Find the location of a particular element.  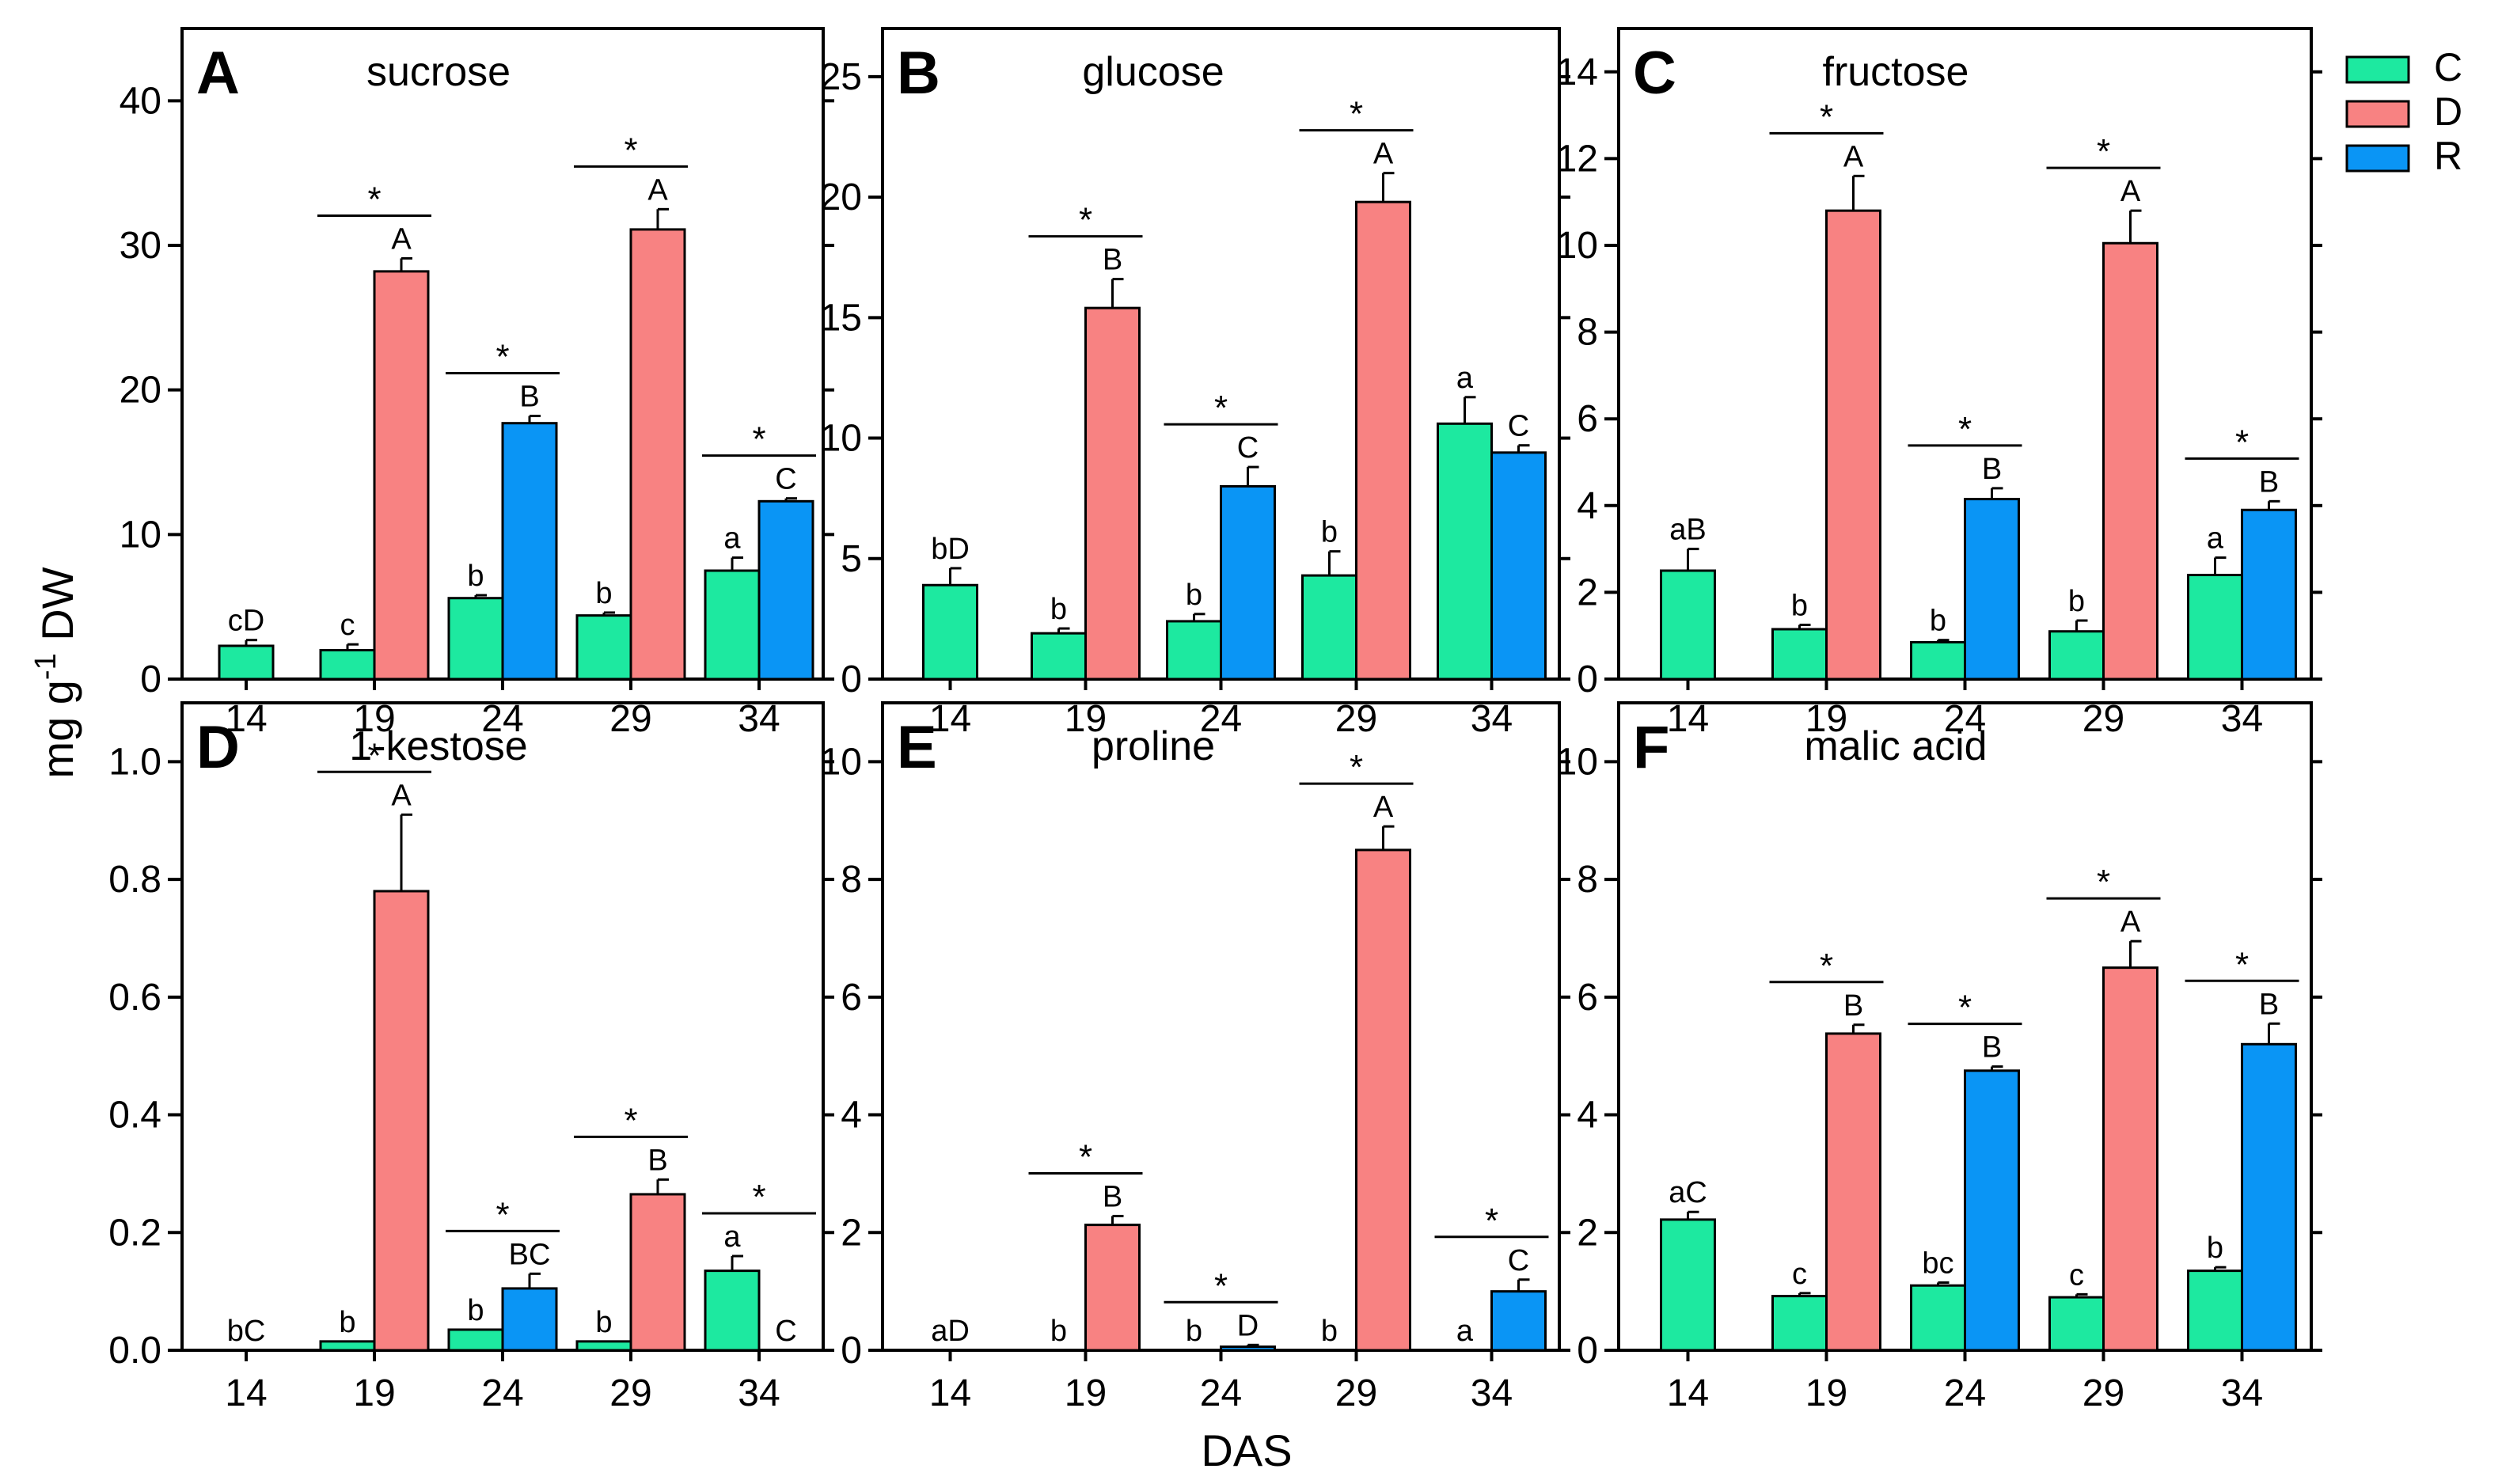

x-axis-title: DAS is located at coordinates (1246, 1450).